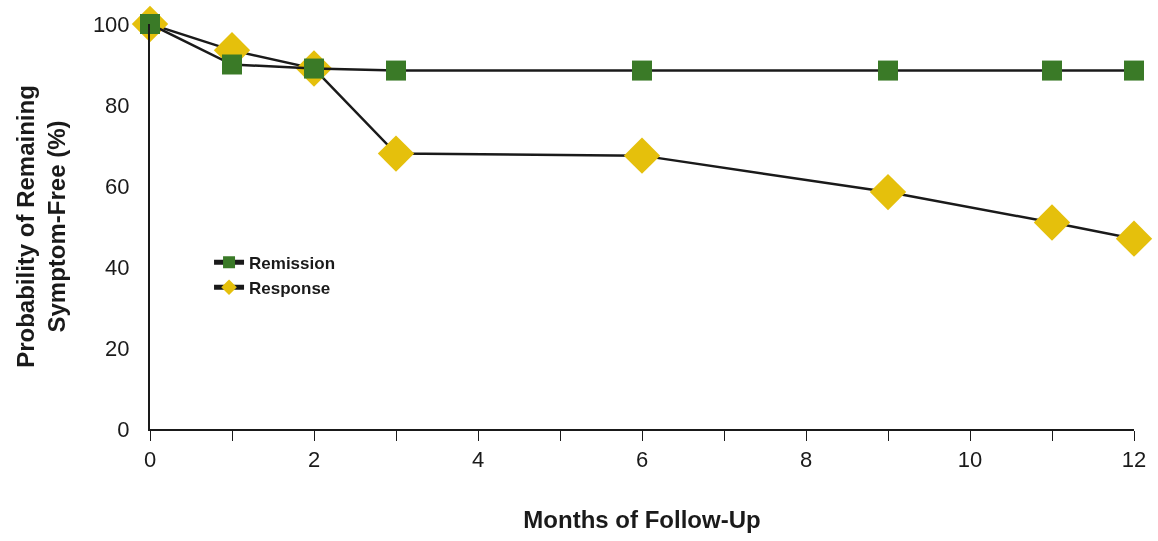 The width and height of the screenshot is (1158, 541). Describe the element at coordinates (806, 460) in the screenshot. I see `x-tick-label: 8` at that location.